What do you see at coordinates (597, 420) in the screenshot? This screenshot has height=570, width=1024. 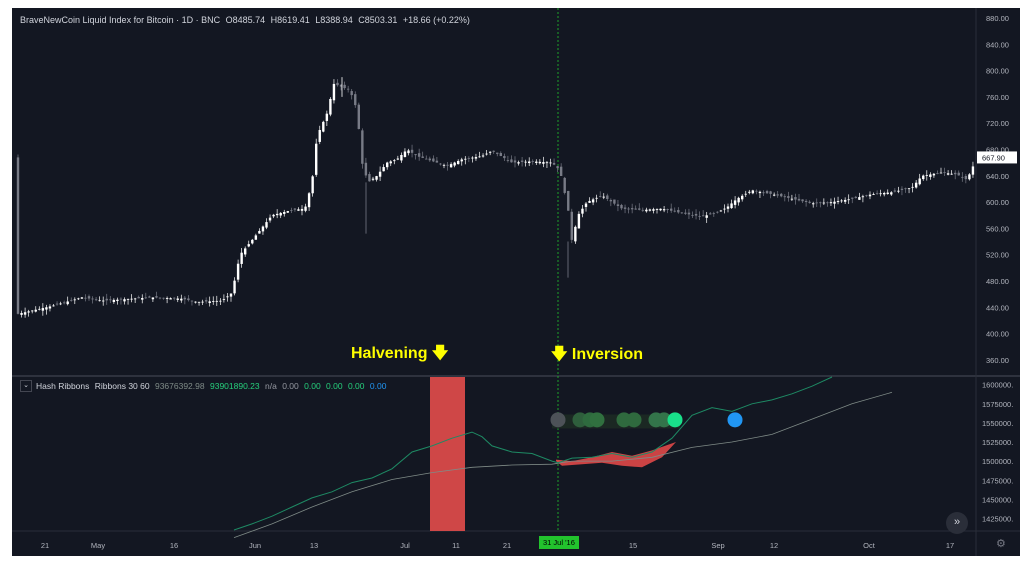 I see `signal-dot` at bounding box center [597, 420].